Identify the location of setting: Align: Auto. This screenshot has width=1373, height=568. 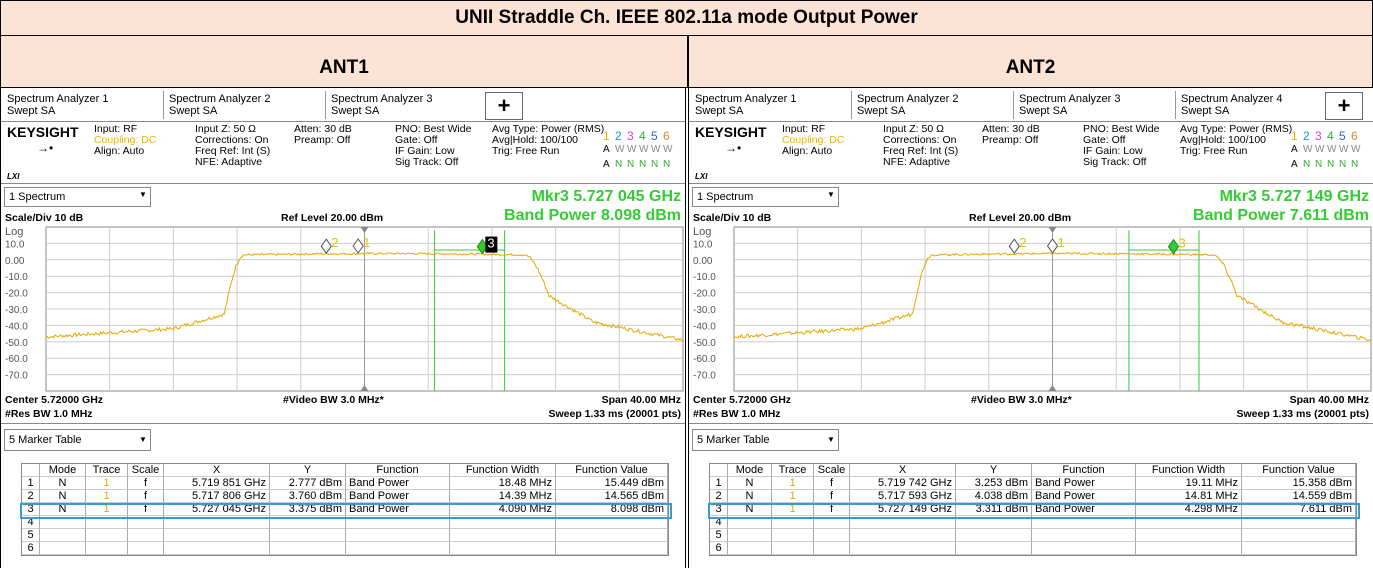
(119, 151).